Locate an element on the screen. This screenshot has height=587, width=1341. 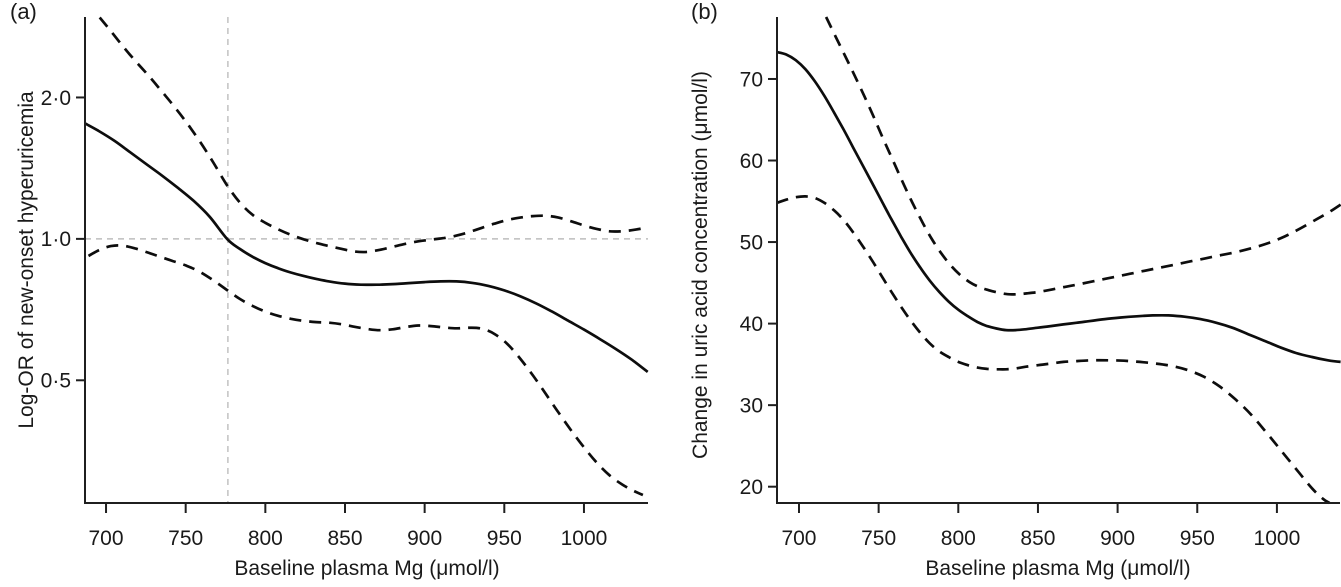
panel-a-y-axis-title: Log-OR of new-onset hyperuricemia is located at coordinates (26, 260).